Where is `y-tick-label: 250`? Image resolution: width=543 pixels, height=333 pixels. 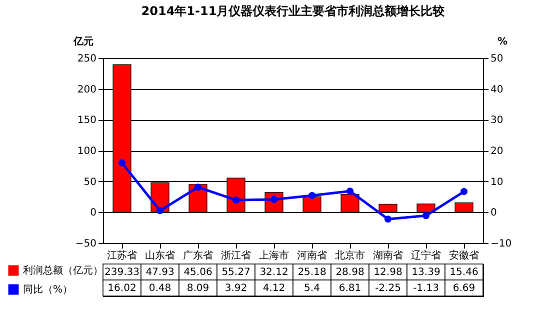
y-tick-label: 250 is located at coordinates (86, 59).